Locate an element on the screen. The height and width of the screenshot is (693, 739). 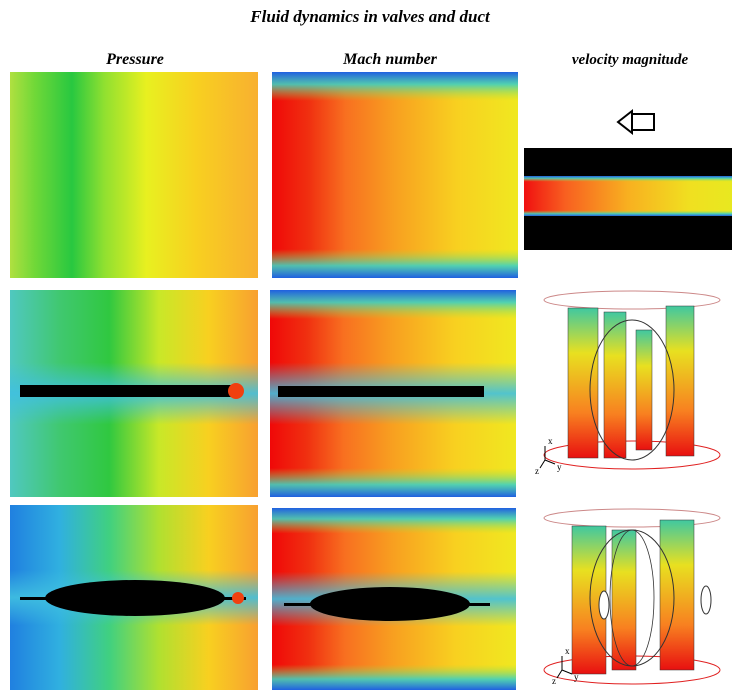
column-header: Mach number is located at coordinates (390, 59).